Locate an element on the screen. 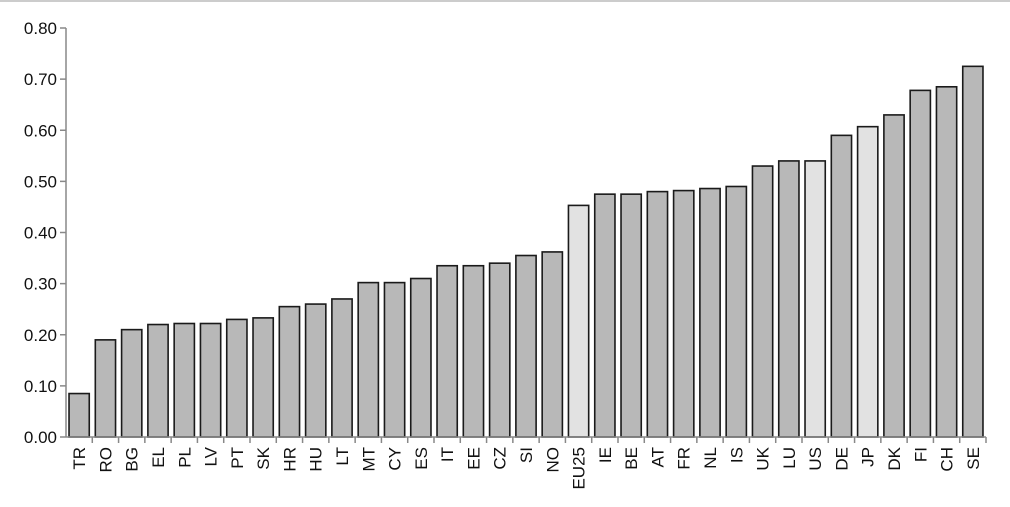 The width and height of the screenshot is (1010, 507). bar-fi is located at coordinates (920, 263).